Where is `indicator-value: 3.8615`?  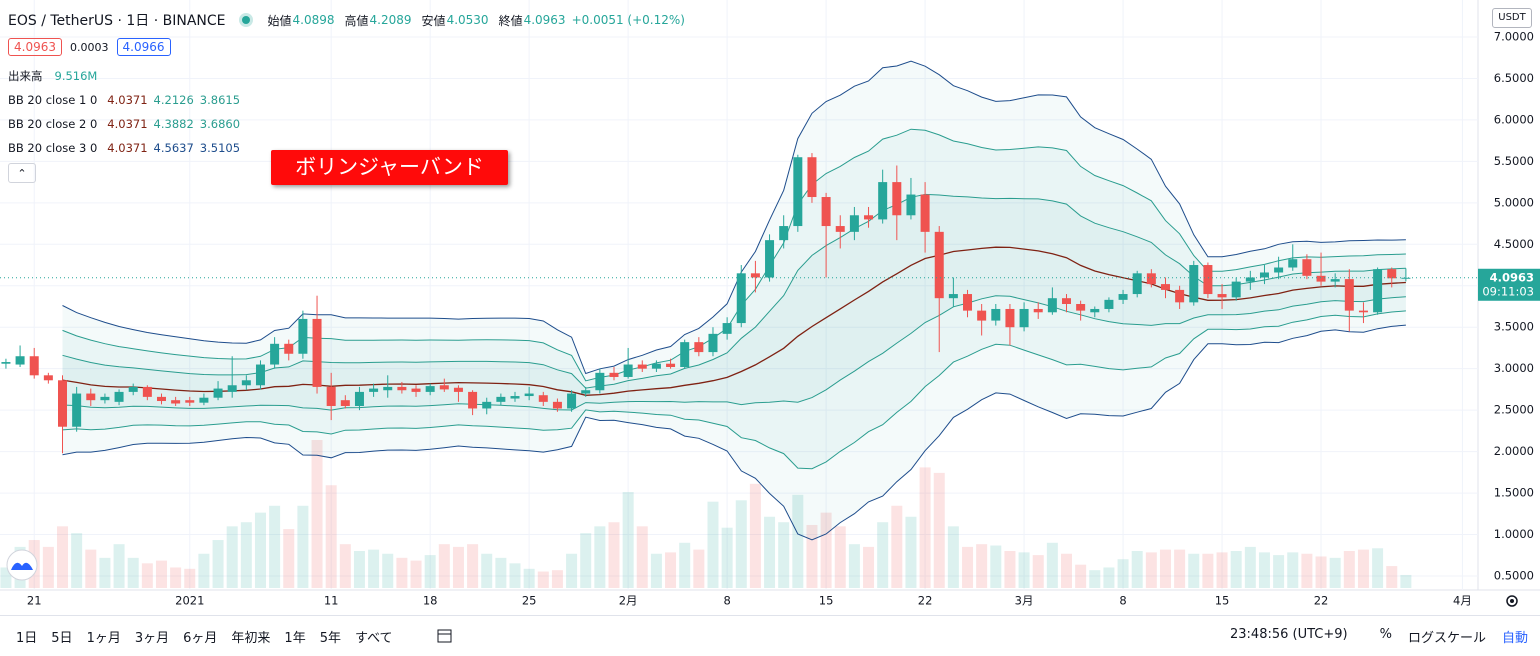 indicator-value: 3.8615 is located at coordinates (220, 100).